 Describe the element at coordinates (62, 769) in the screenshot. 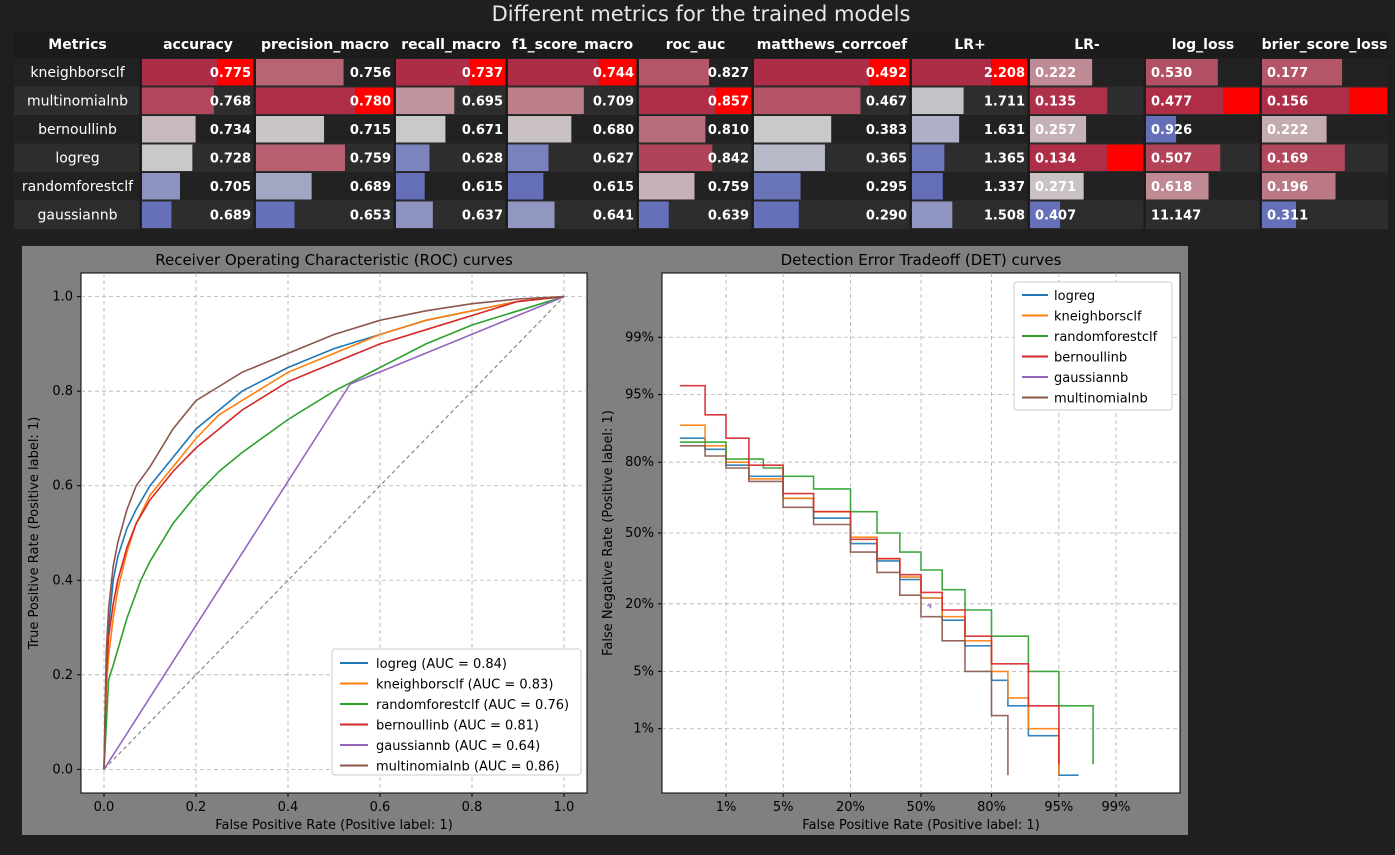

I see `roc-ytick-label: 0.0` at that location.